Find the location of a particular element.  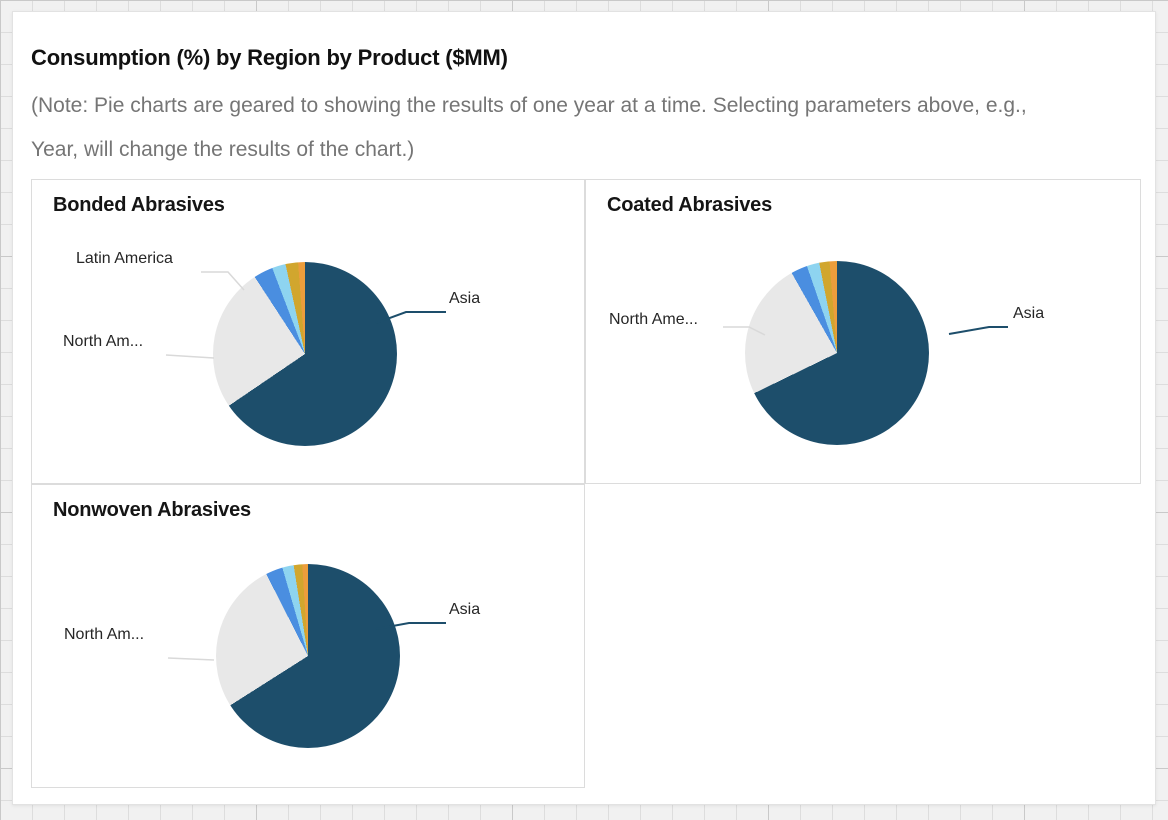

asia-leader-line is located at coordinates (978, 330).